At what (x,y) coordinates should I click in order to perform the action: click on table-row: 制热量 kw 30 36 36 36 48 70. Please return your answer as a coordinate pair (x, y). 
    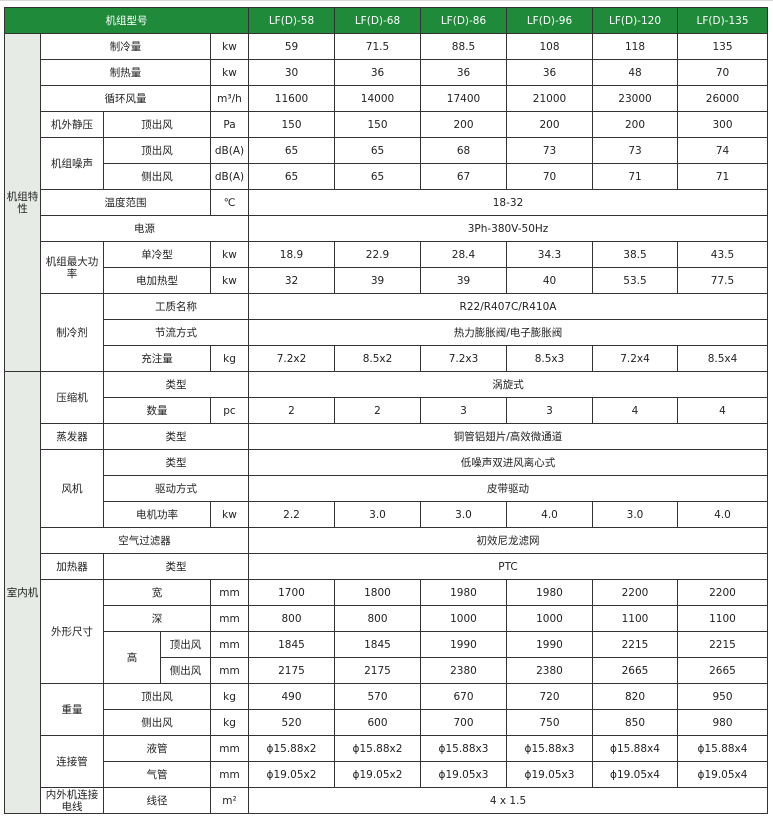
    Looking at the image, I should click on (386, 72).